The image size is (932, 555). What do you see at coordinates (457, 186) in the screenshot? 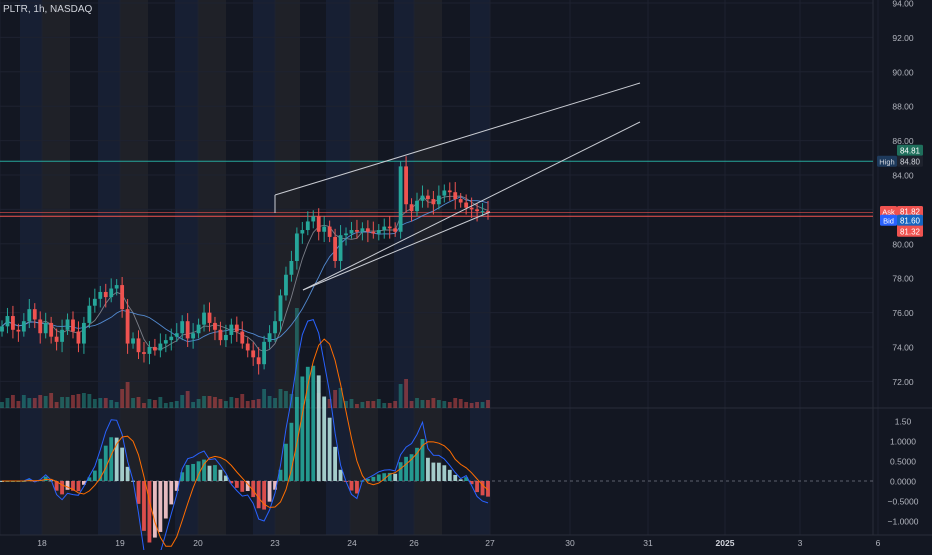
I see `trendlines` at bounding box center [457, 186].